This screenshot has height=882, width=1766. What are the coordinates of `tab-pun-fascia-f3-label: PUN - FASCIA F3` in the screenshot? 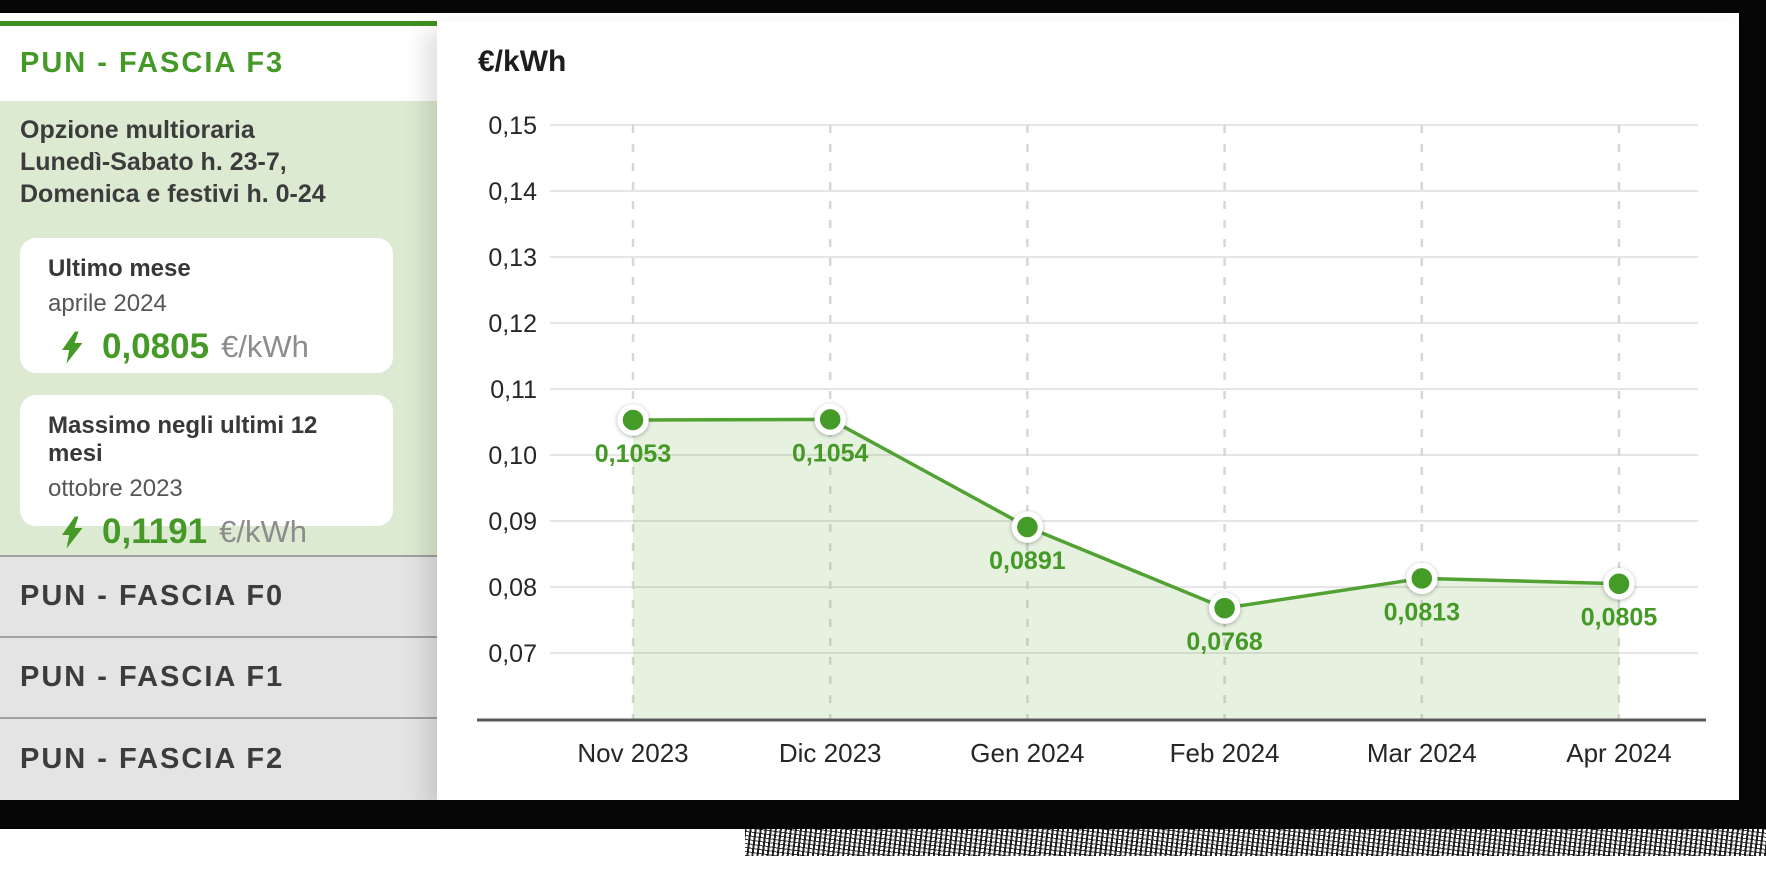 It's located at (152, 63).